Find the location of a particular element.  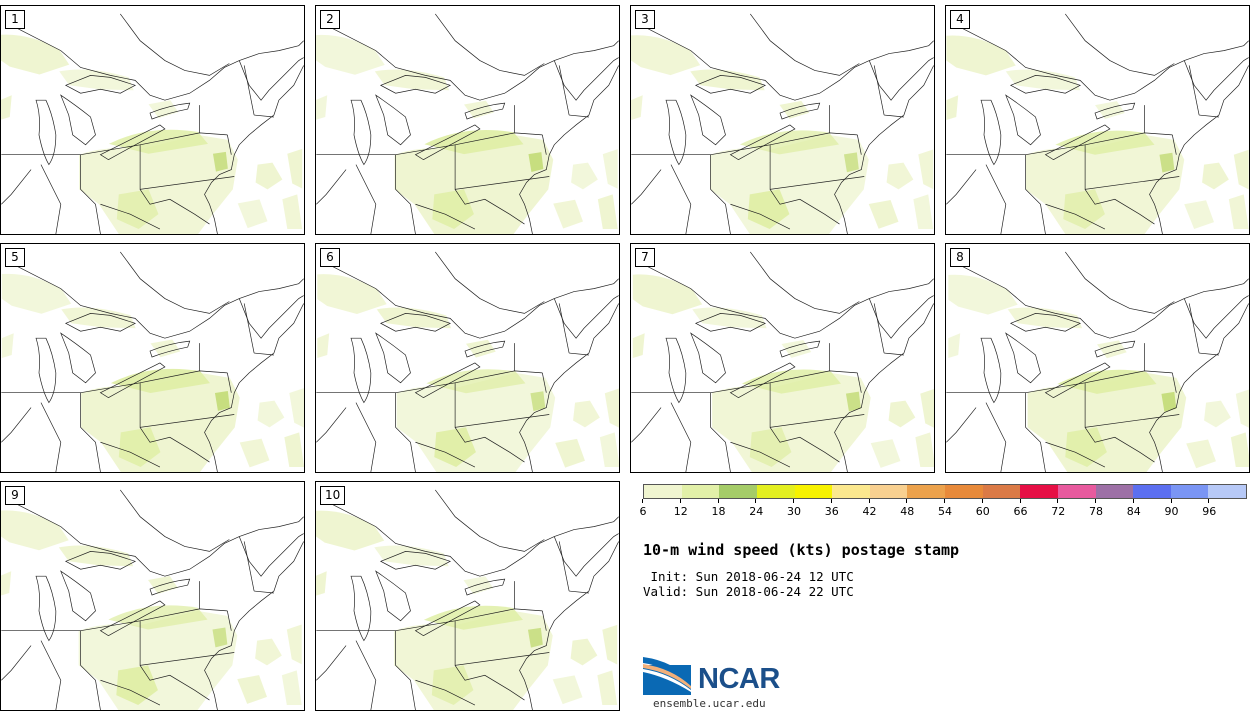

member-panel-8: 8 is located at coordinates (1097, 358).